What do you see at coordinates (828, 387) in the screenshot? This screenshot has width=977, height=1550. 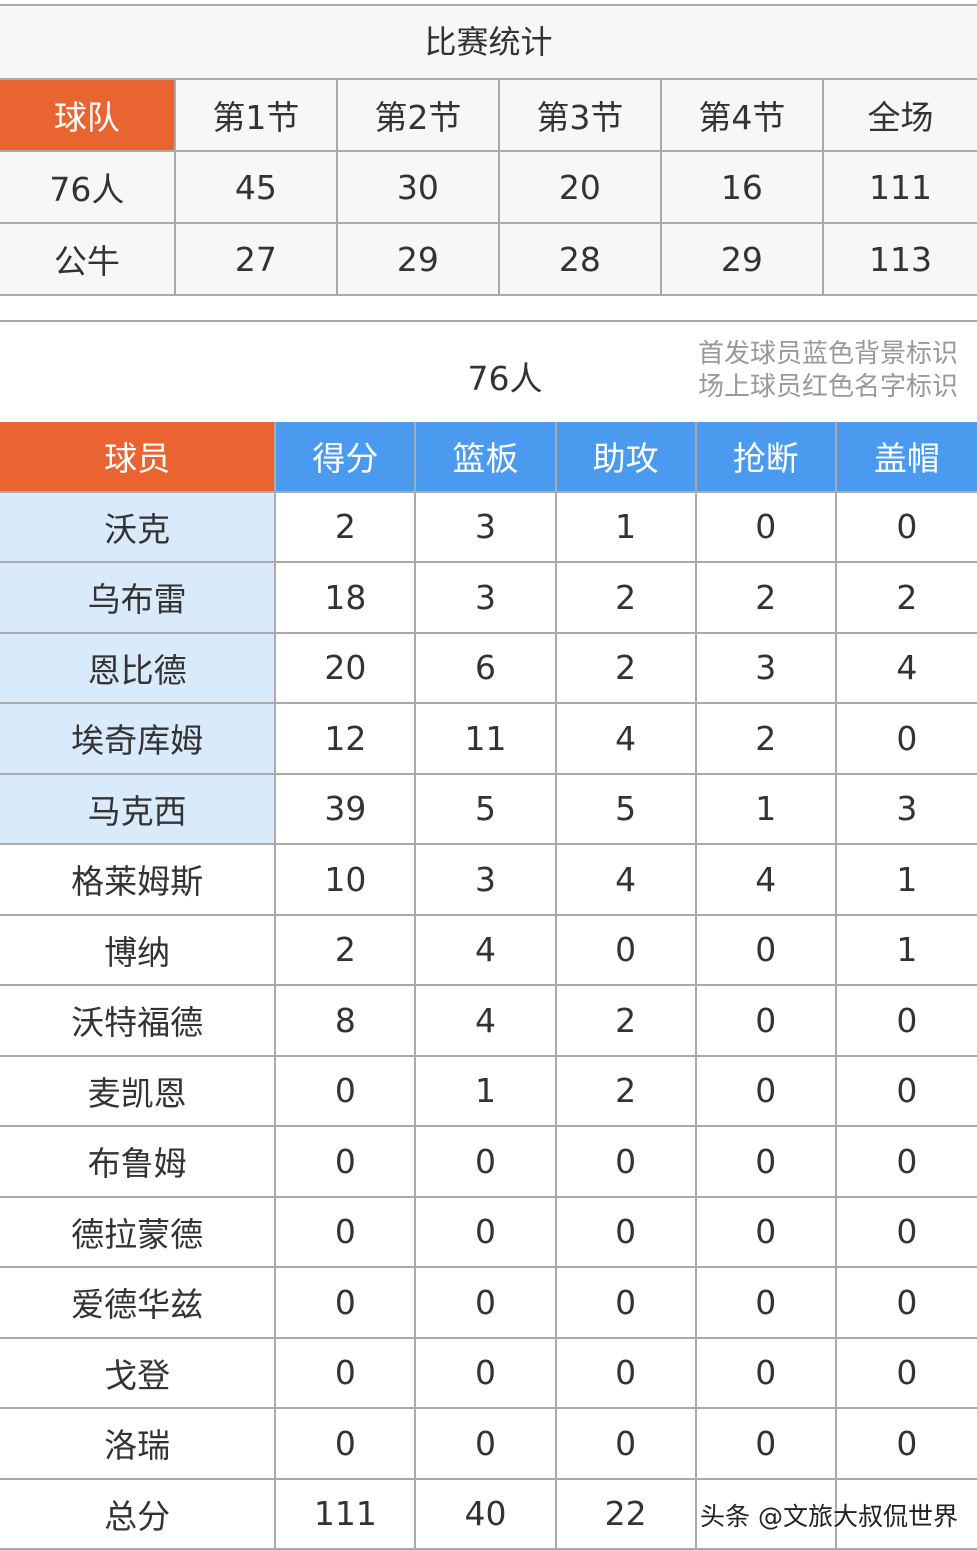 I see `note-oncourt: 场上球员红色名字标识` at bounding box center [828, 387].